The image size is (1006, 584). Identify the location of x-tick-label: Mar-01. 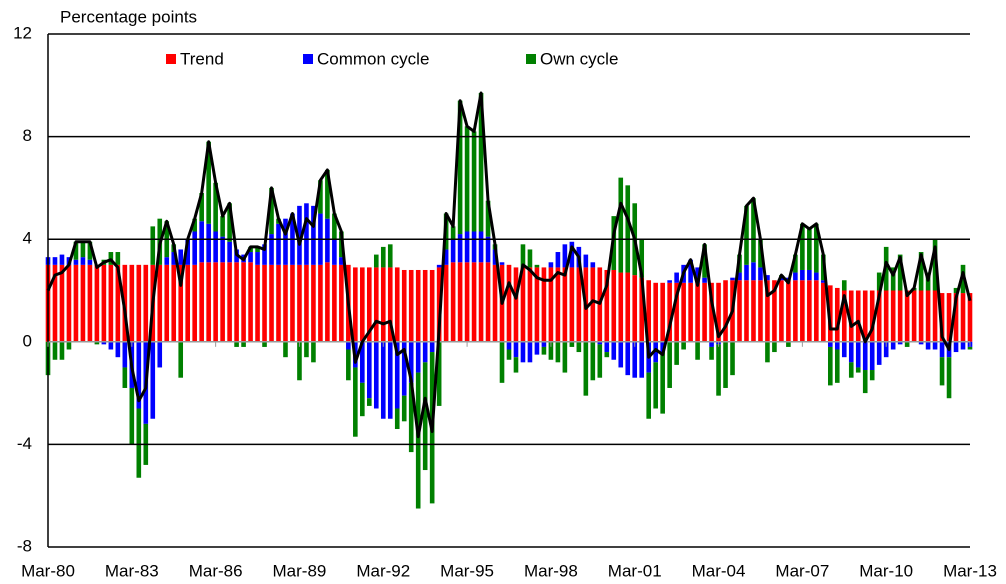
(635, 570).